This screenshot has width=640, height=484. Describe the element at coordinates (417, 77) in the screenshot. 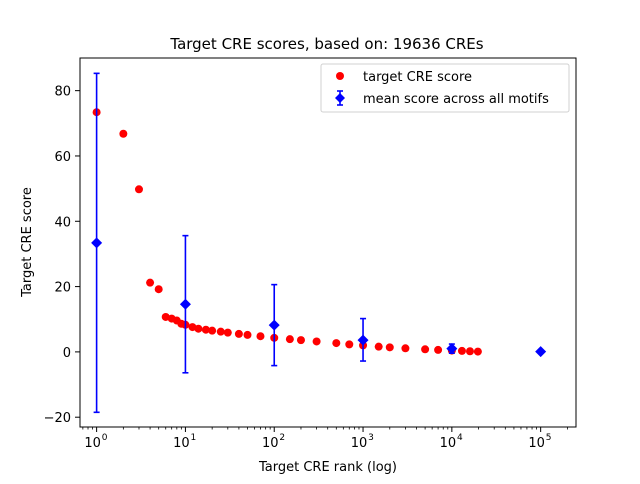

I see `legend-label-target: target CRE score` at that location.